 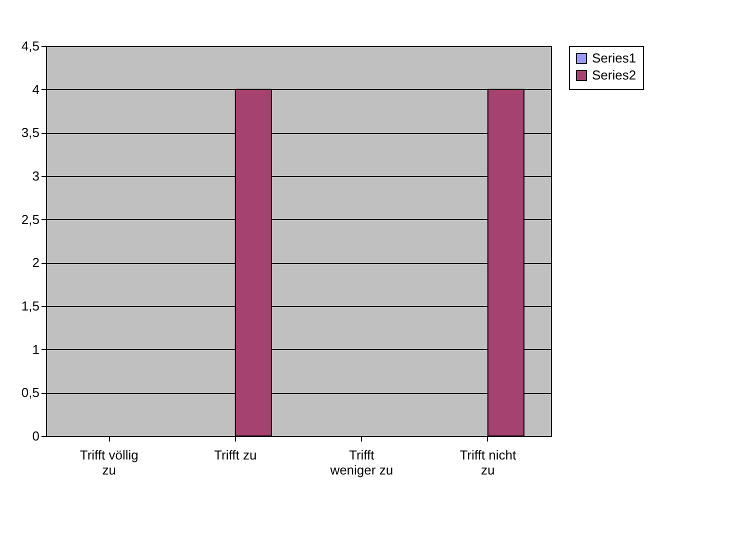 I want to click on x-tick-label: Trifft völlig zu, so click(x=109, y=463).